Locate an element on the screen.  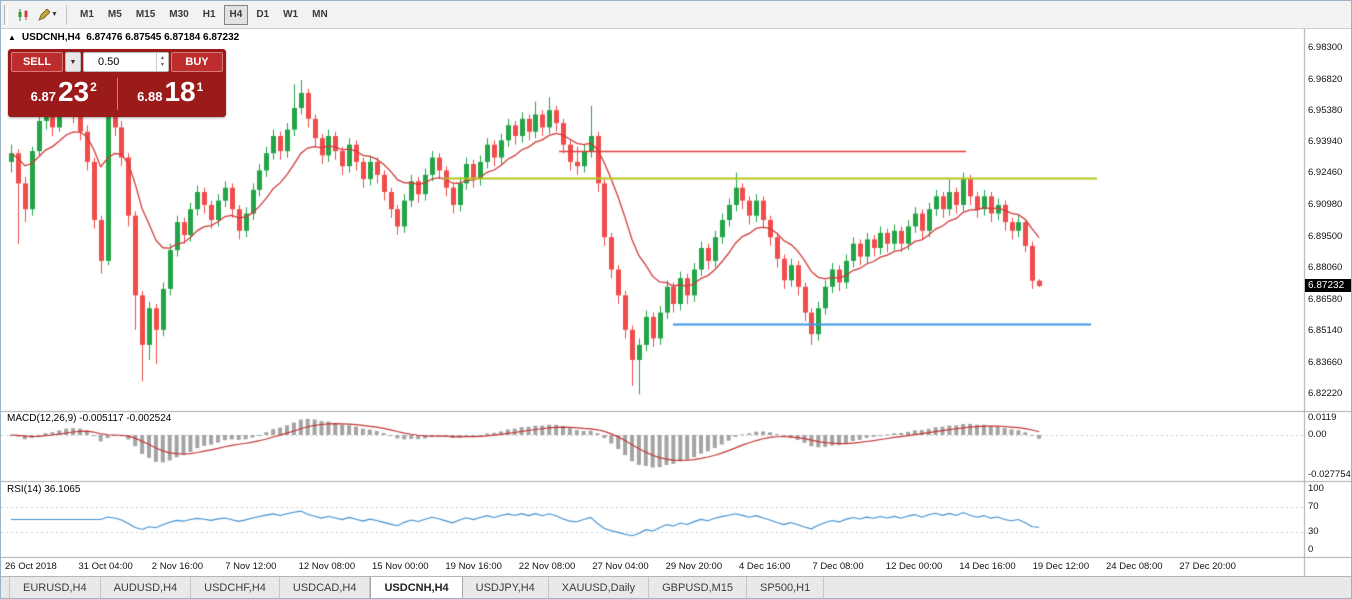
time-axis-label: 26 Oct 2018 is located at coordinates (31, 566).